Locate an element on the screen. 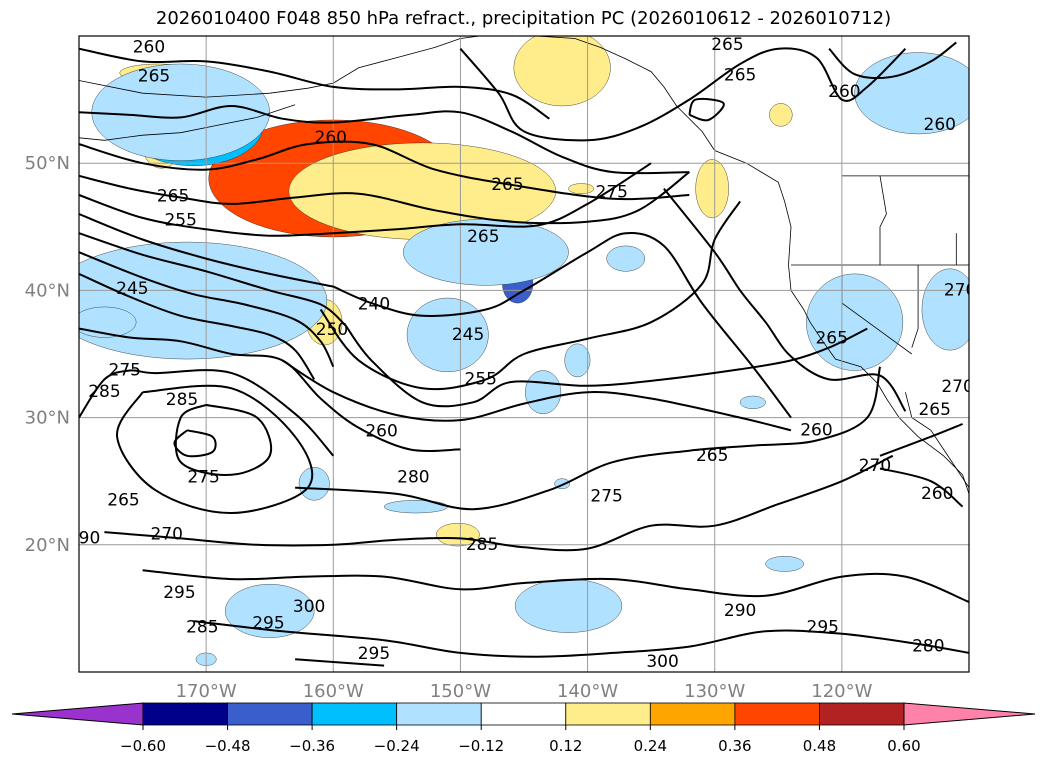 The image size is (1047, 765). contour-label-7: 250 is located at coordinates (332, 330).